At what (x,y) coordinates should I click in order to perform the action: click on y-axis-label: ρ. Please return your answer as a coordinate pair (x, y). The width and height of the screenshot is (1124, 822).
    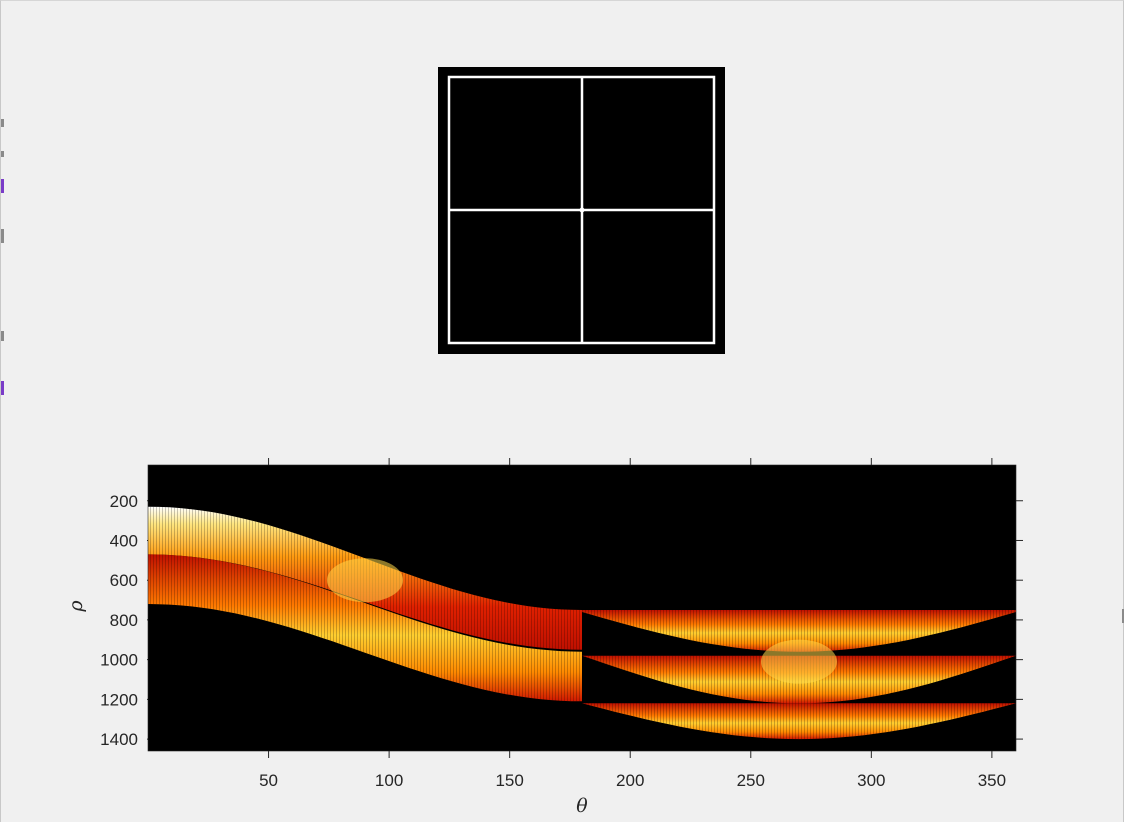
    Looking at the image, I should click on (76, 606).